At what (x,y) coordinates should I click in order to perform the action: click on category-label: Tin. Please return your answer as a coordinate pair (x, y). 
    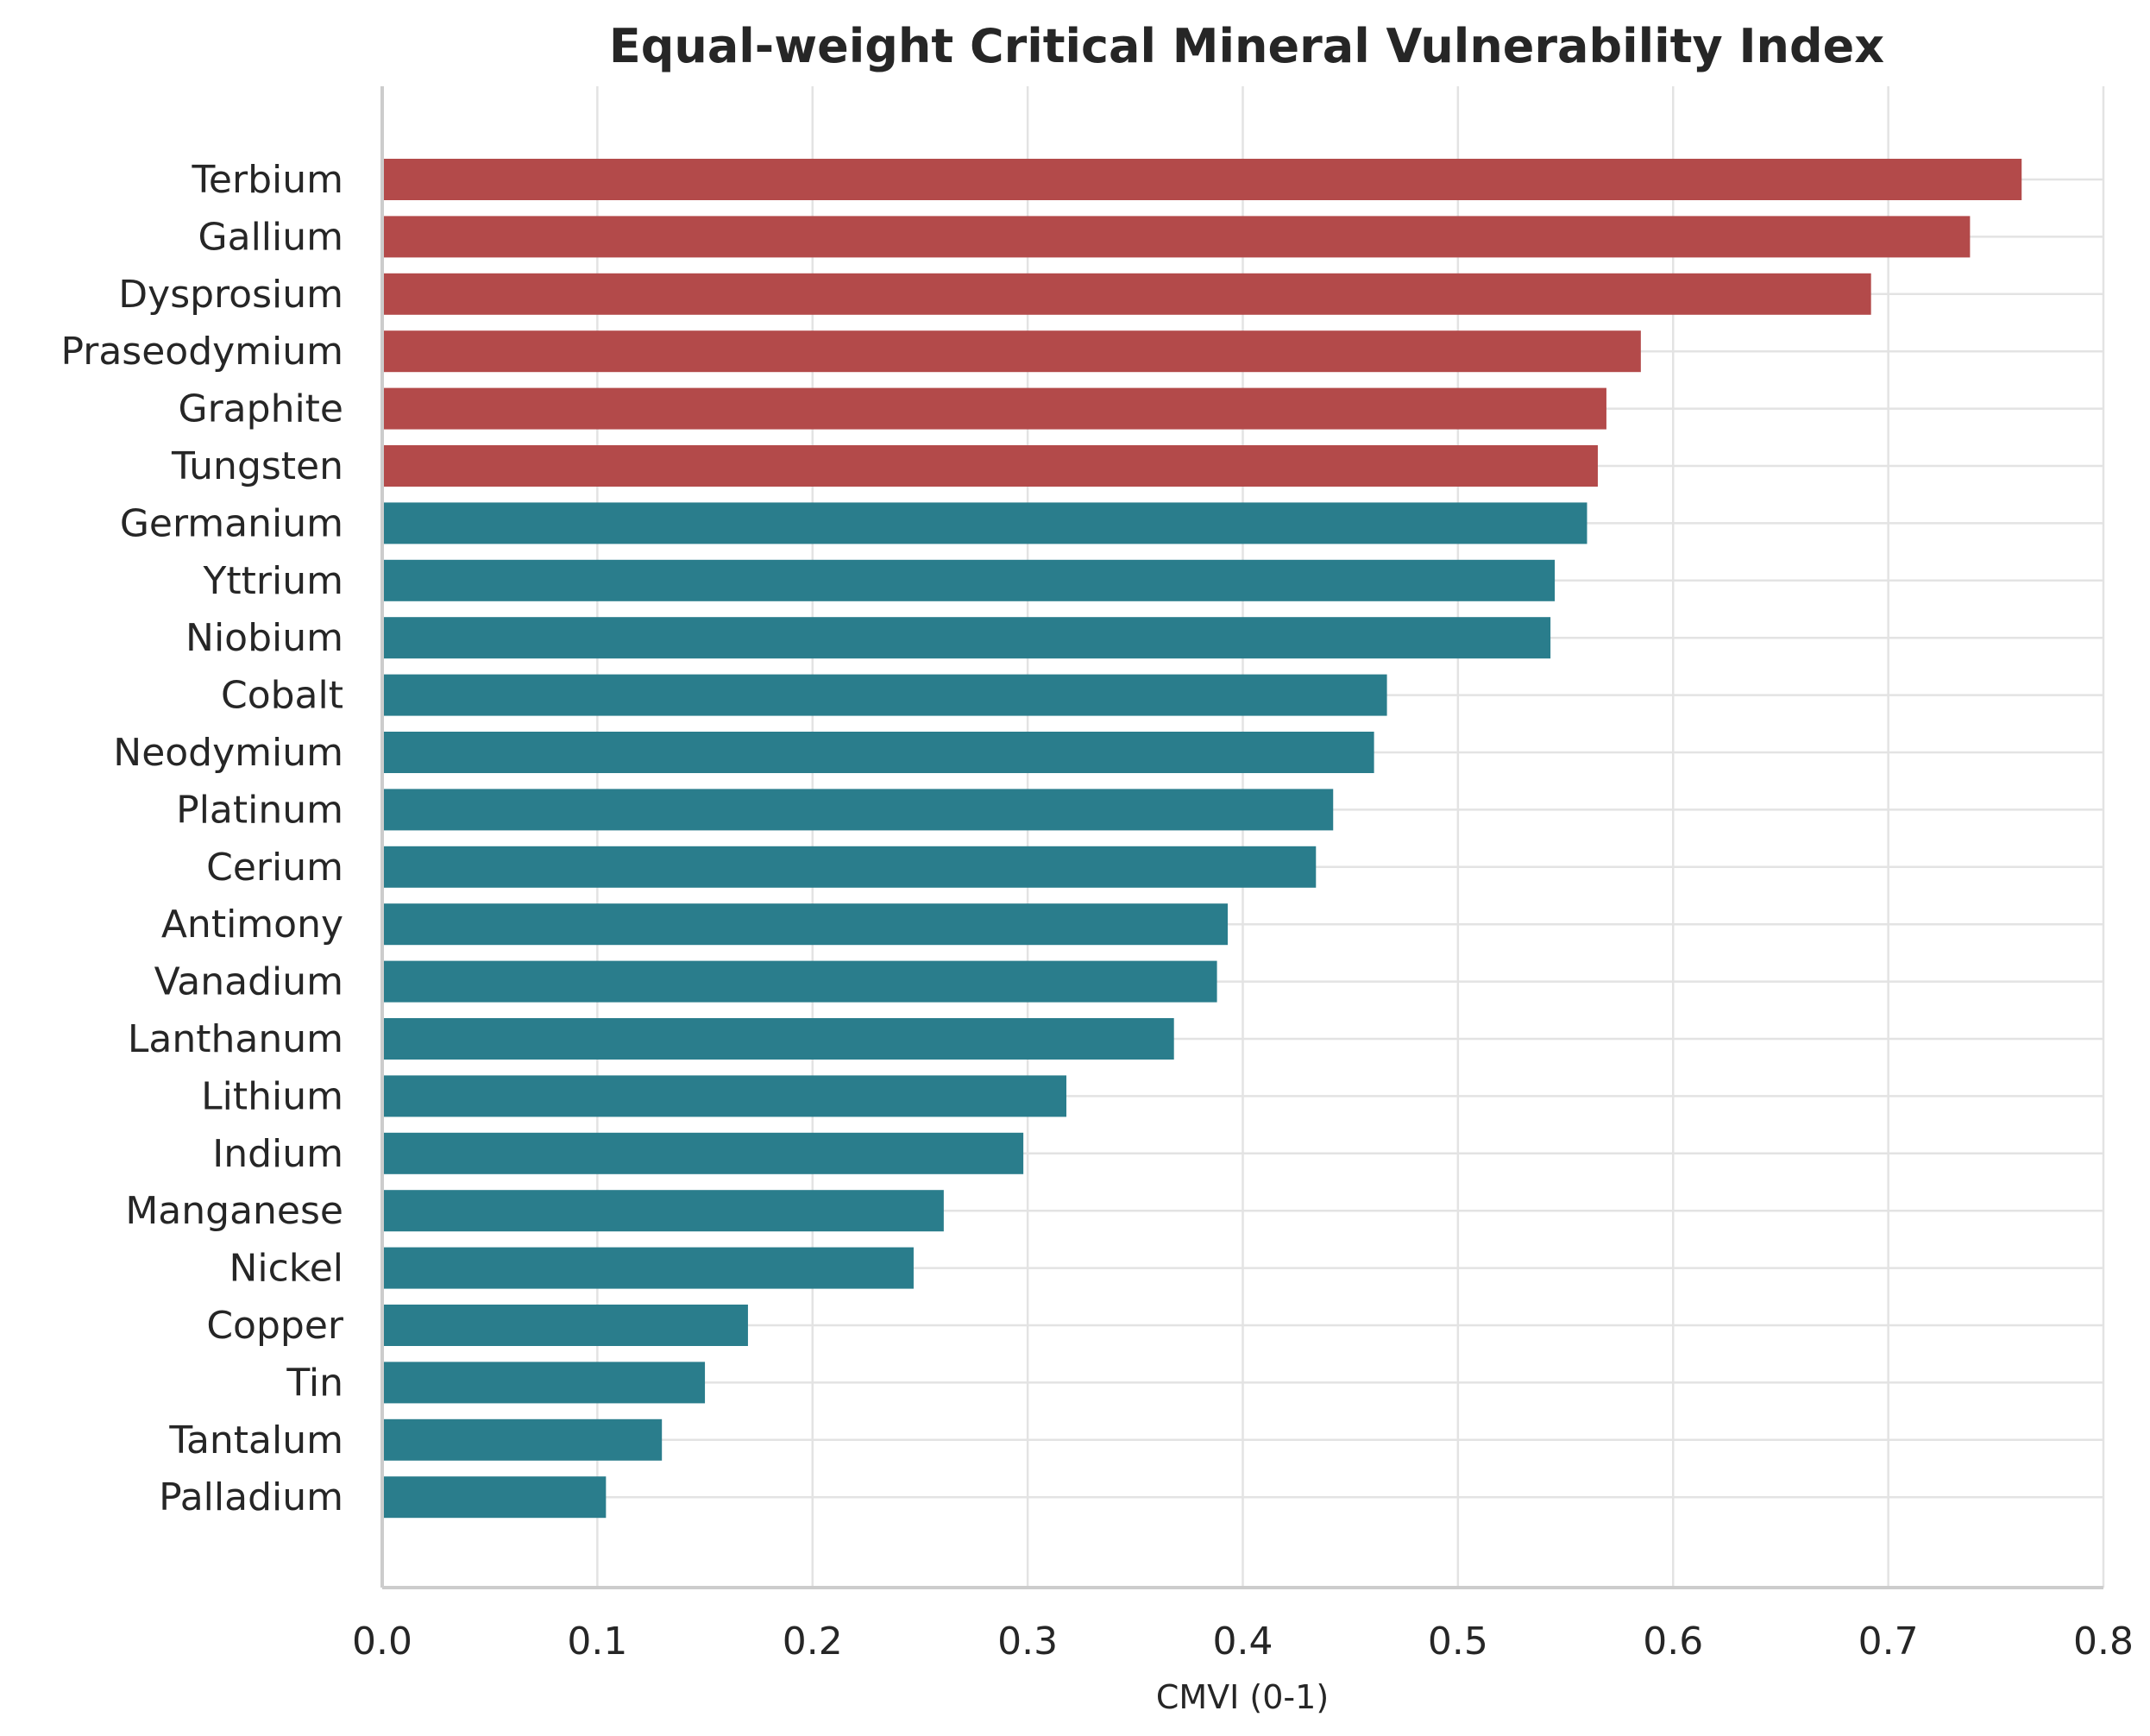
    Looking at the image, I should click on (314, 1383).